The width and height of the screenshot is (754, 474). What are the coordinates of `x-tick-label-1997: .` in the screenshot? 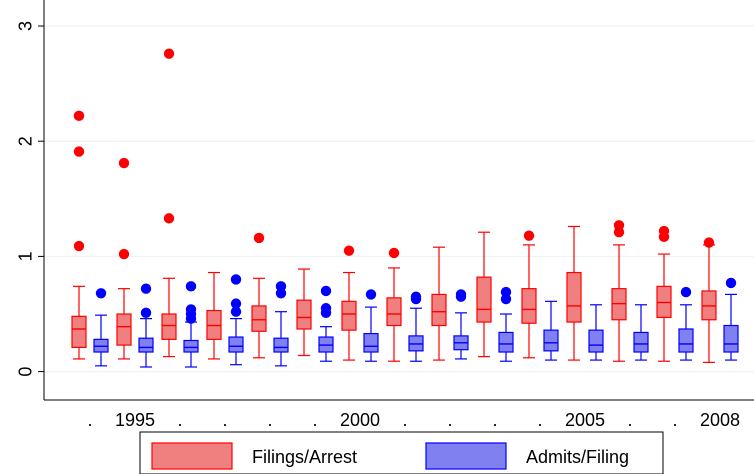 It's located at (224, 420).